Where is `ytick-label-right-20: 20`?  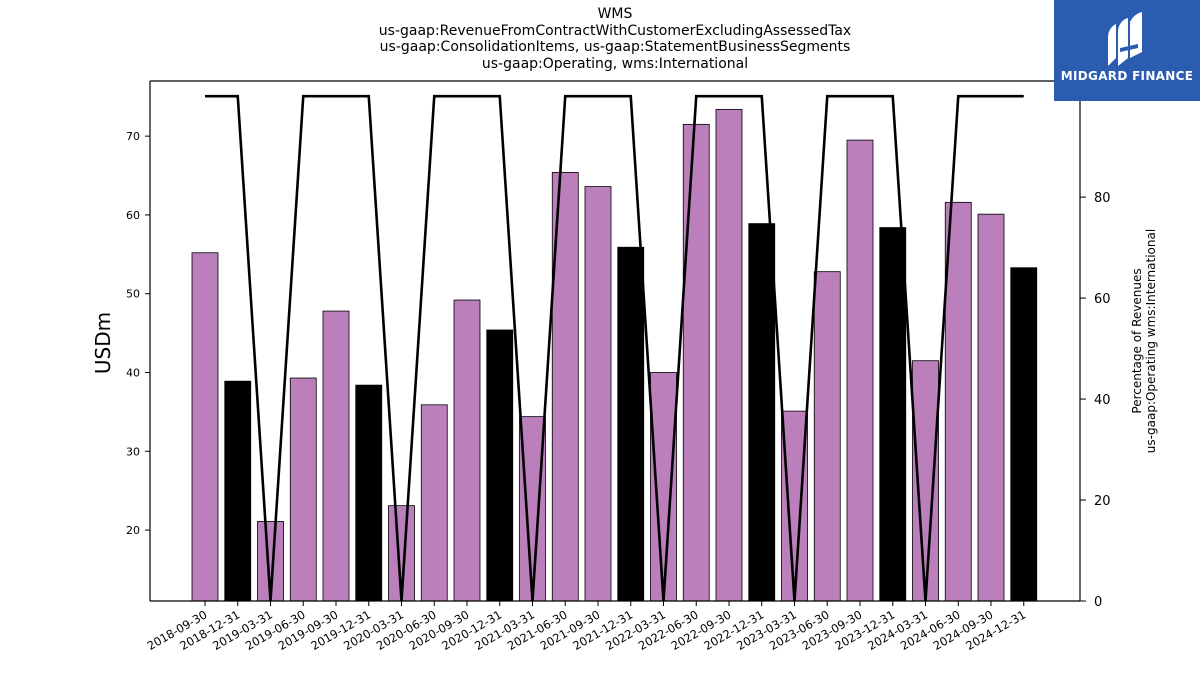 ytick-label-right-20: 20 is located at coordinates (1102, 501).